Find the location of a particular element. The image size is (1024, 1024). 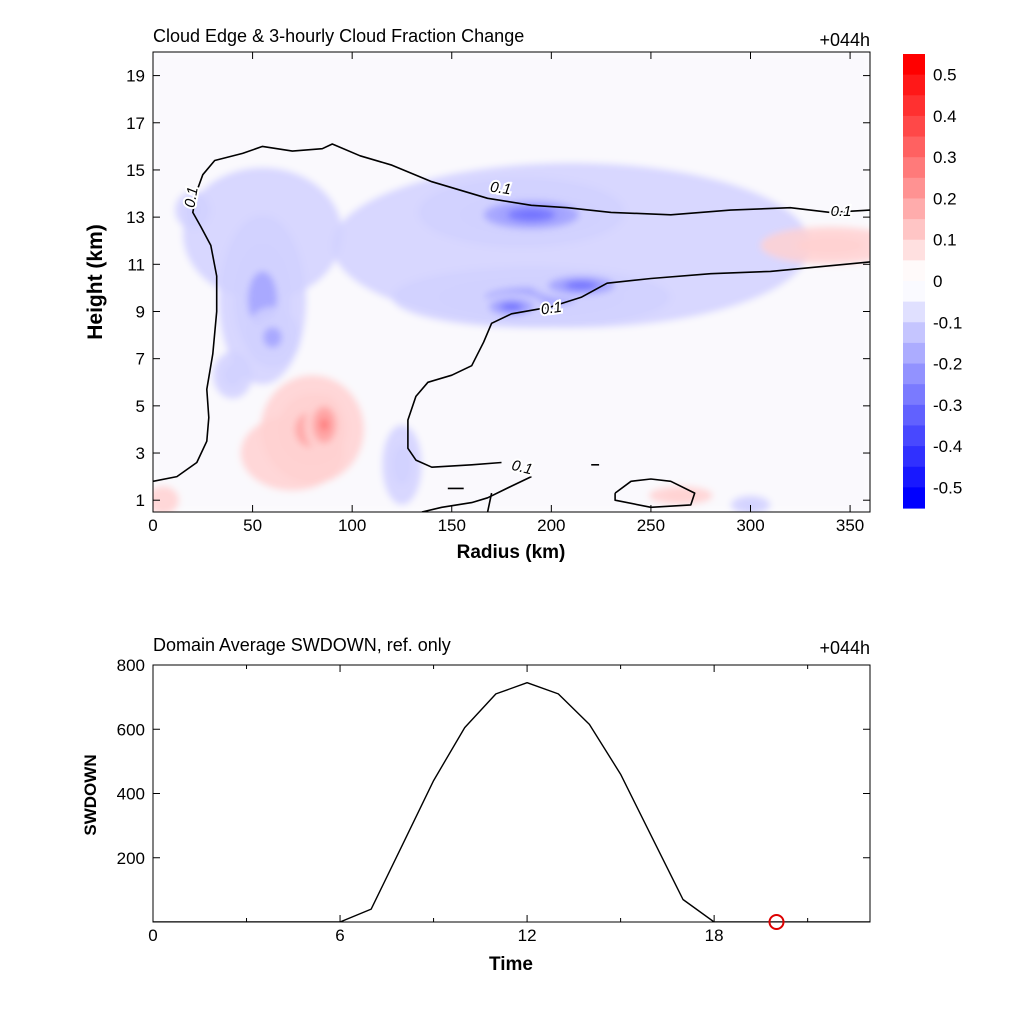

colorbar-label: 0.2 is located at coordinates (945, 199).